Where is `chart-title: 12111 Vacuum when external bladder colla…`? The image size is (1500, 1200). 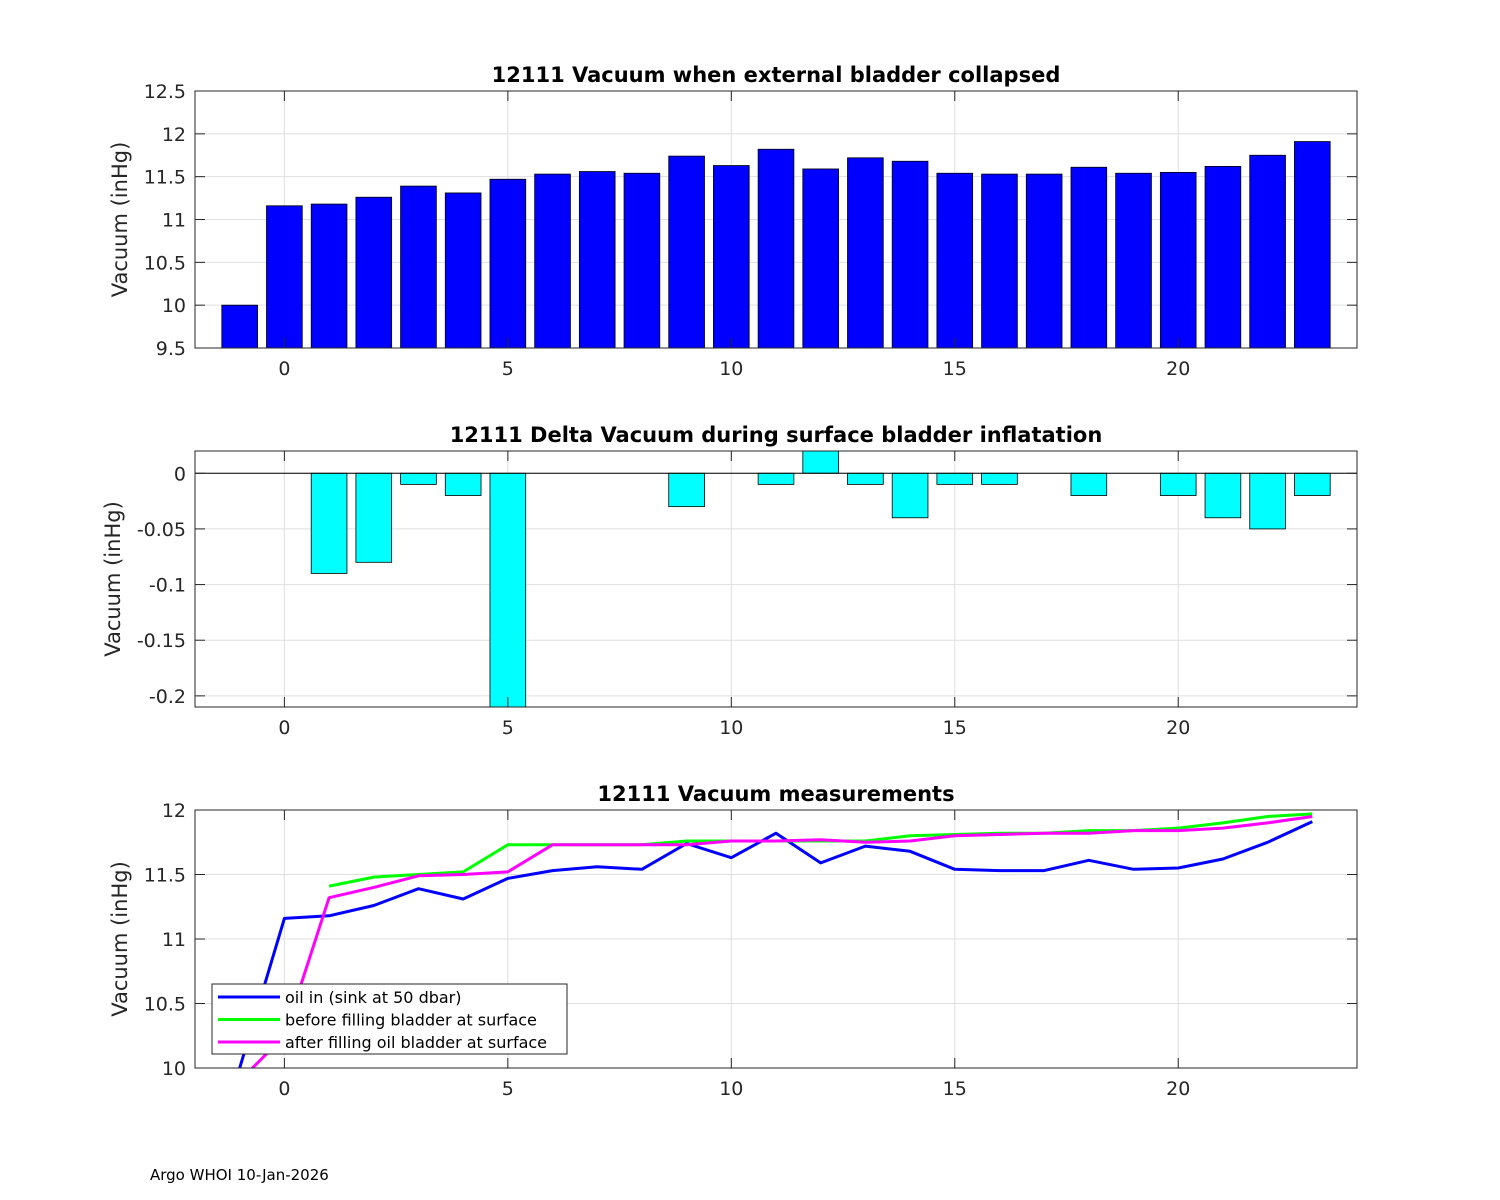 chart-title: 12111 Vacuum when external bladder colla… is located at coordinates (776, 75).